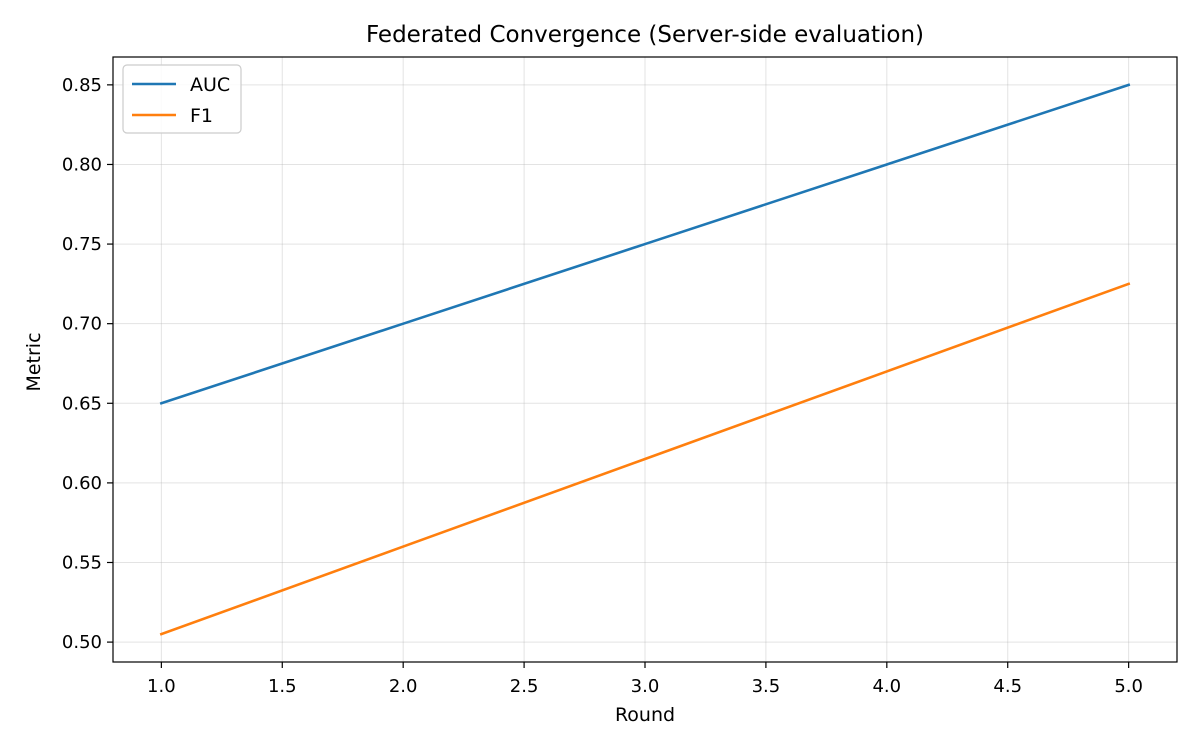 The width and height of the screenshot is (1200, 750). I want to click on legend-label-f1: F1, so click(201, 116).